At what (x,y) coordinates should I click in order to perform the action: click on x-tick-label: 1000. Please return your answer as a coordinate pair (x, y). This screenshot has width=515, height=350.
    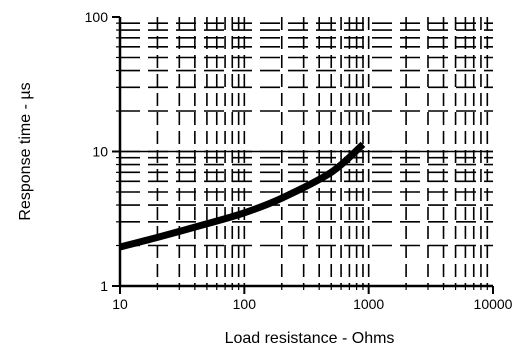
    Looking at the image, I should click on (368, 304).